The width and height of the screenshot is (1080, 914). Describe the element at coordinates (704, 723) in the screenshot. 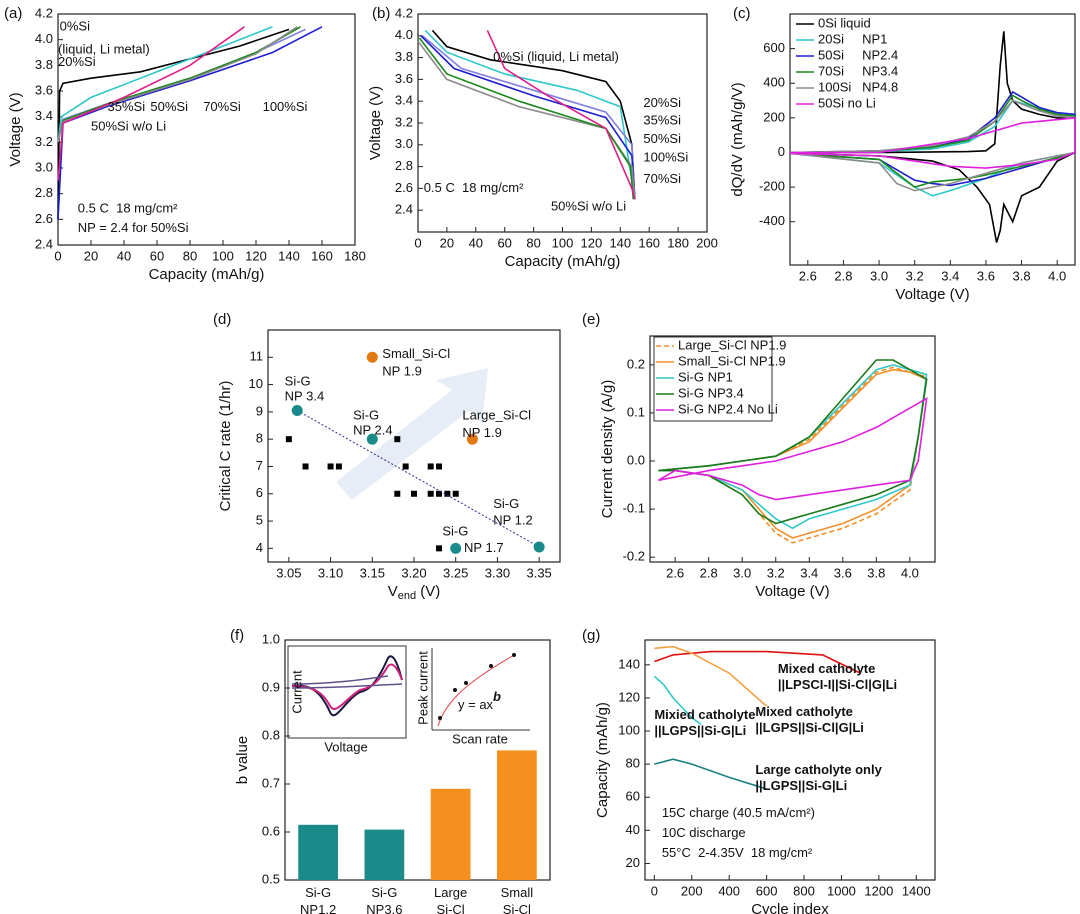

I see `series-label: Mixied catholyte ||LGPS||Si-G|Li` at that location.